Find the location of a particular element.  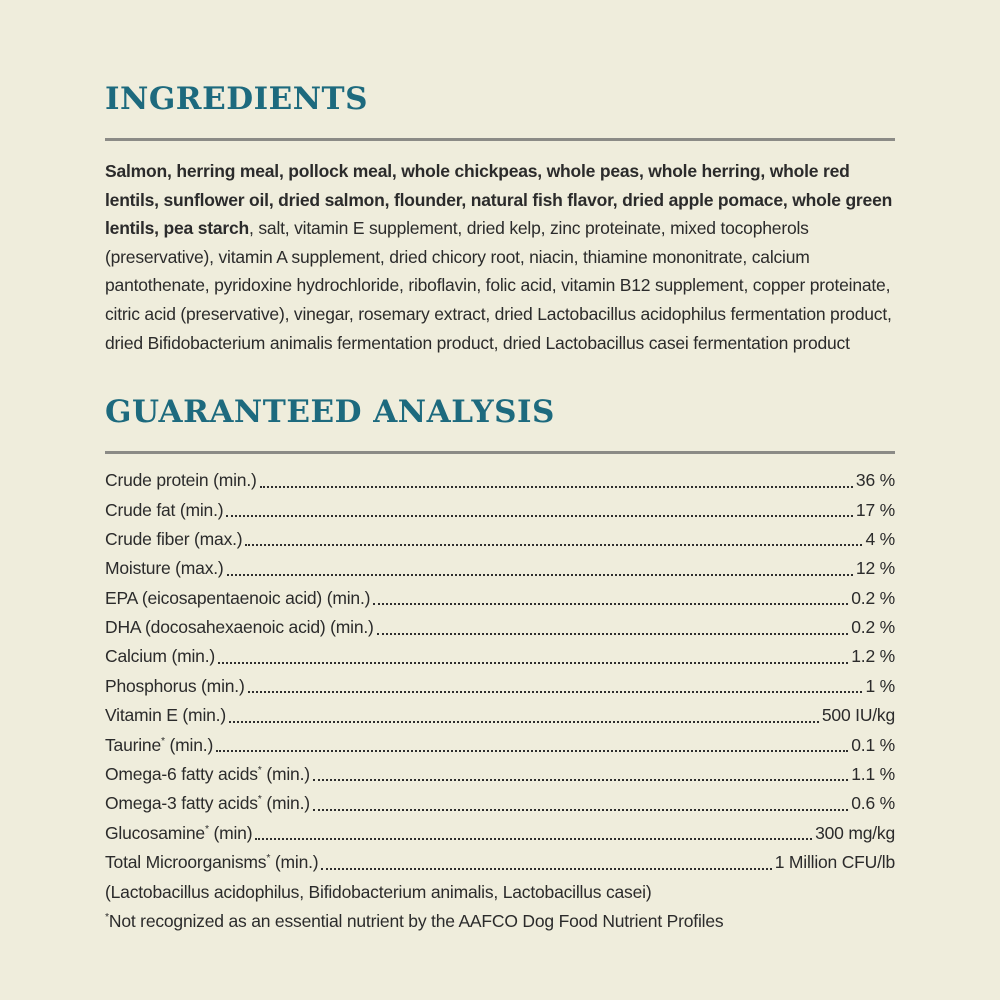

analysis-row-value: 12 % is located at coordinates (875, 568).